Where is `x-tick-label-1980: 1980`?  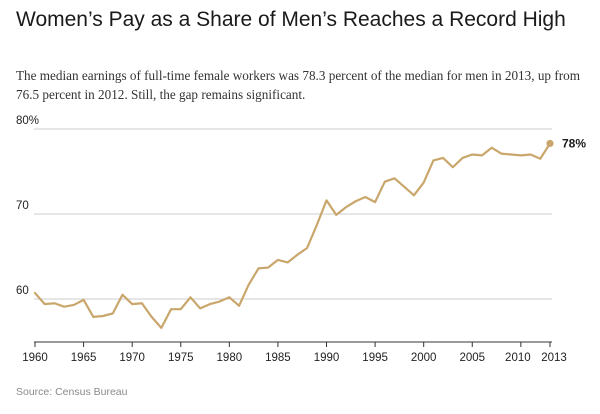 x-tick-label-1980: 1980 is located at coordinates (230, 358).